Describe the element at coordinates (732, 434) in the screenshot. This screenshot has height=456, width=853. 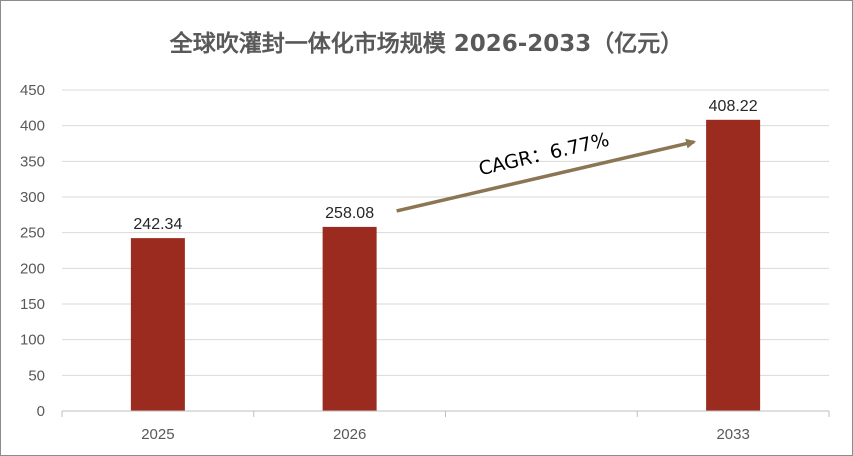
I see `x-tick-label-2033: 2033` at that location.